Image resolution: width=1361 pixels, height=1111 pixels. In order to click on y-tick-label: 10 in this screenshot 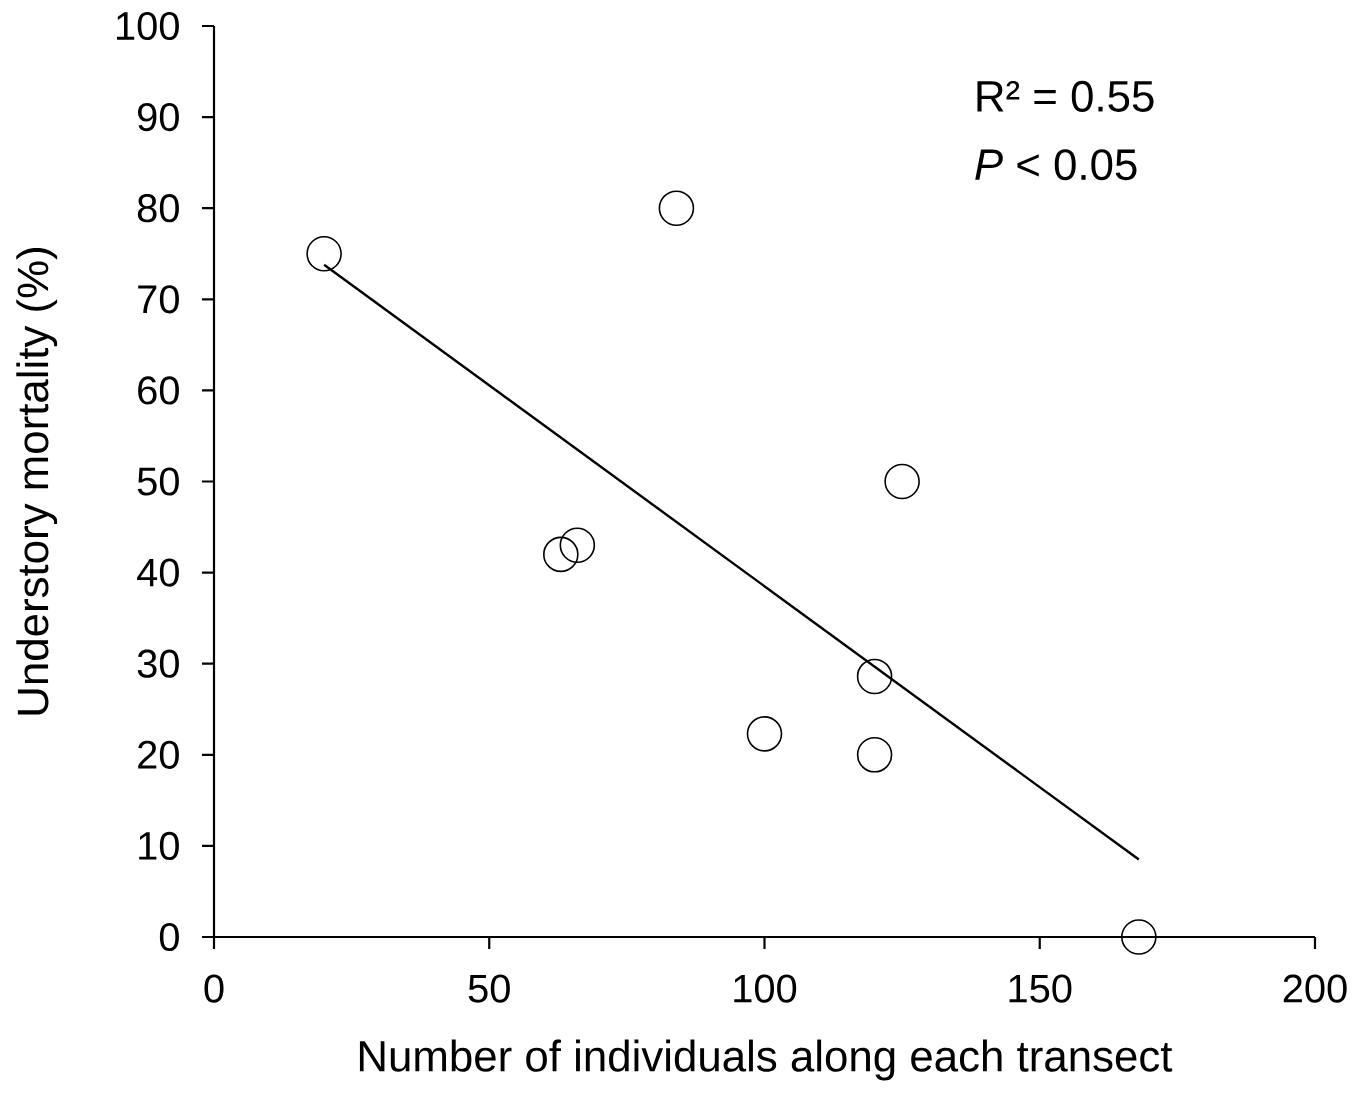, I will do `click(159, 846)`.